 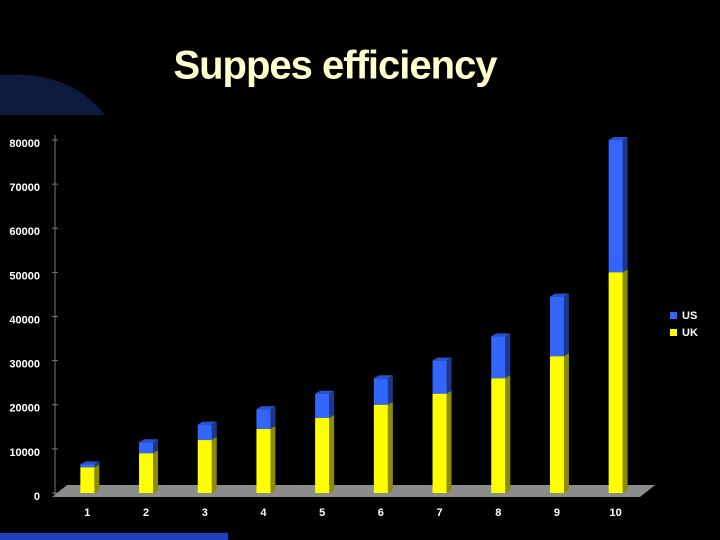 I want to click on x-tick-label: 3, so click(x=205, y=513).